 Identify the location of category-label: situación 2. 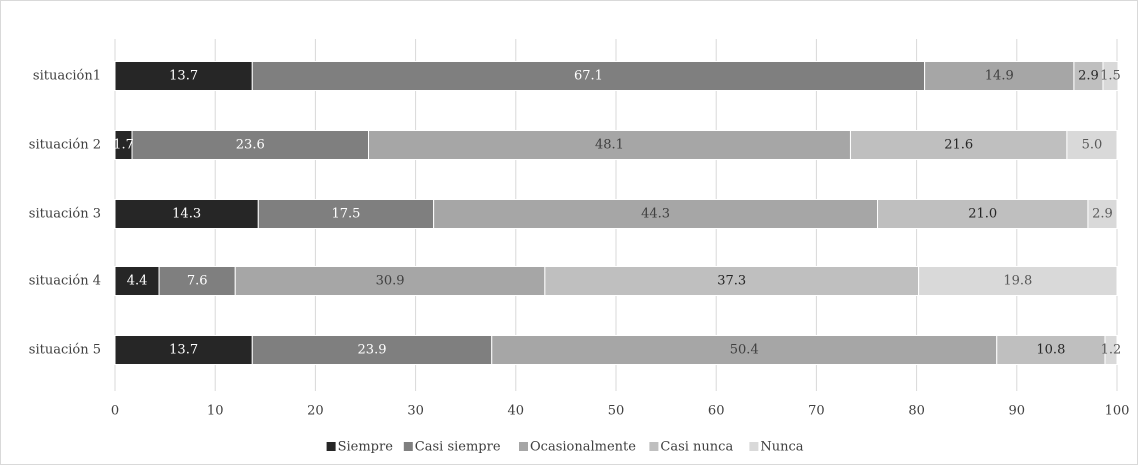
(65, 145).